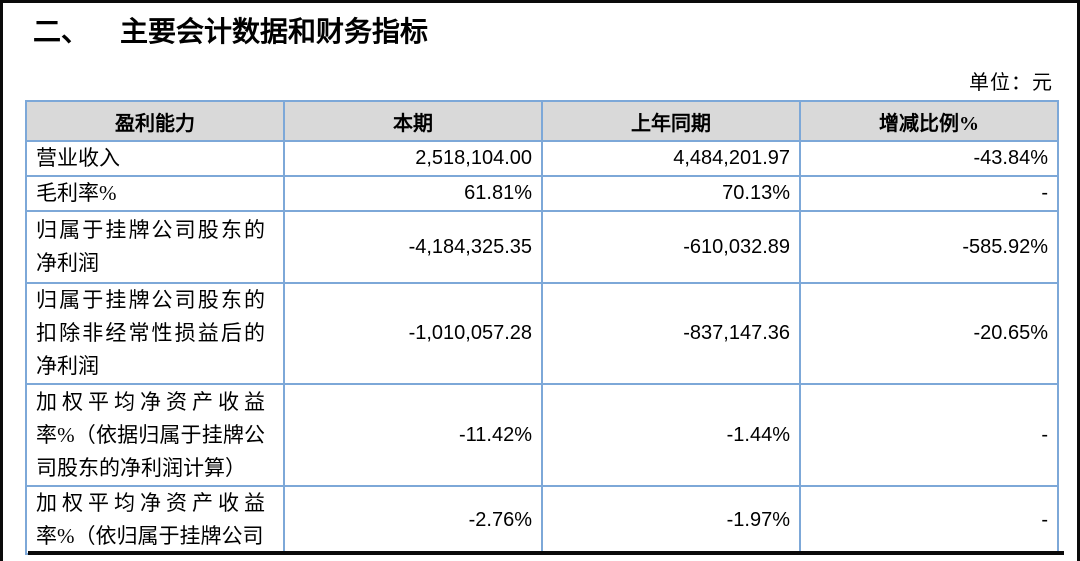 The width and height of the screenshot is (1080, 561). I want to click on header-prior-period: 上年同期, so click(671, 121).